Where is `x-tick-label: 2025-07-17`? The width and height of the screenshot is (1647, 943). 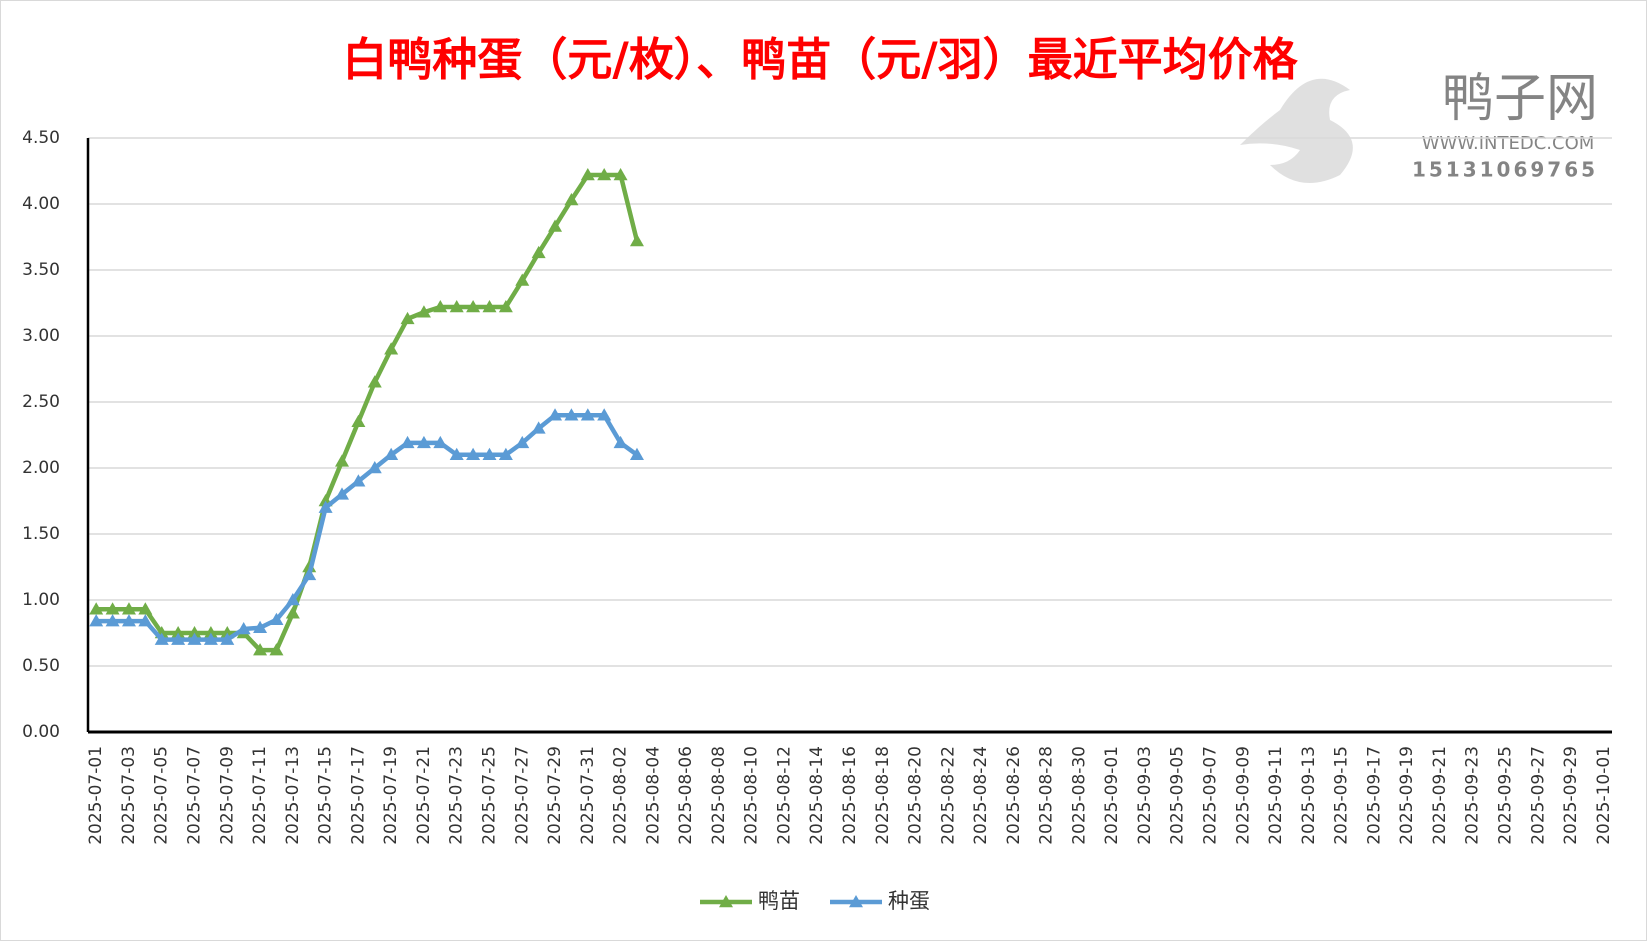 x-tick-label: 2025-07-17 is located at coordinates (358, 795).